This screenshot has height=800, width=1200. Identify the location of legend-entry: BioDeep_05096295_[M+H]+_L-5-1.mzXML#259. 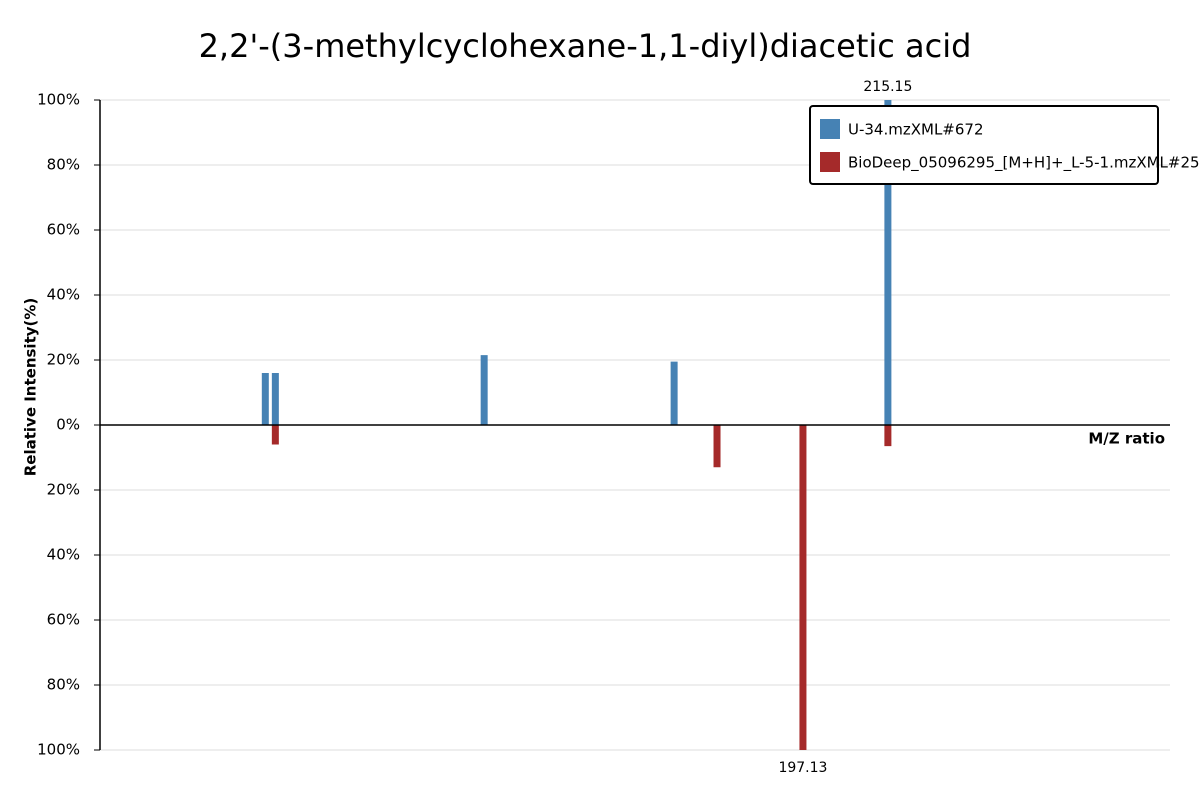
(1024, 163).